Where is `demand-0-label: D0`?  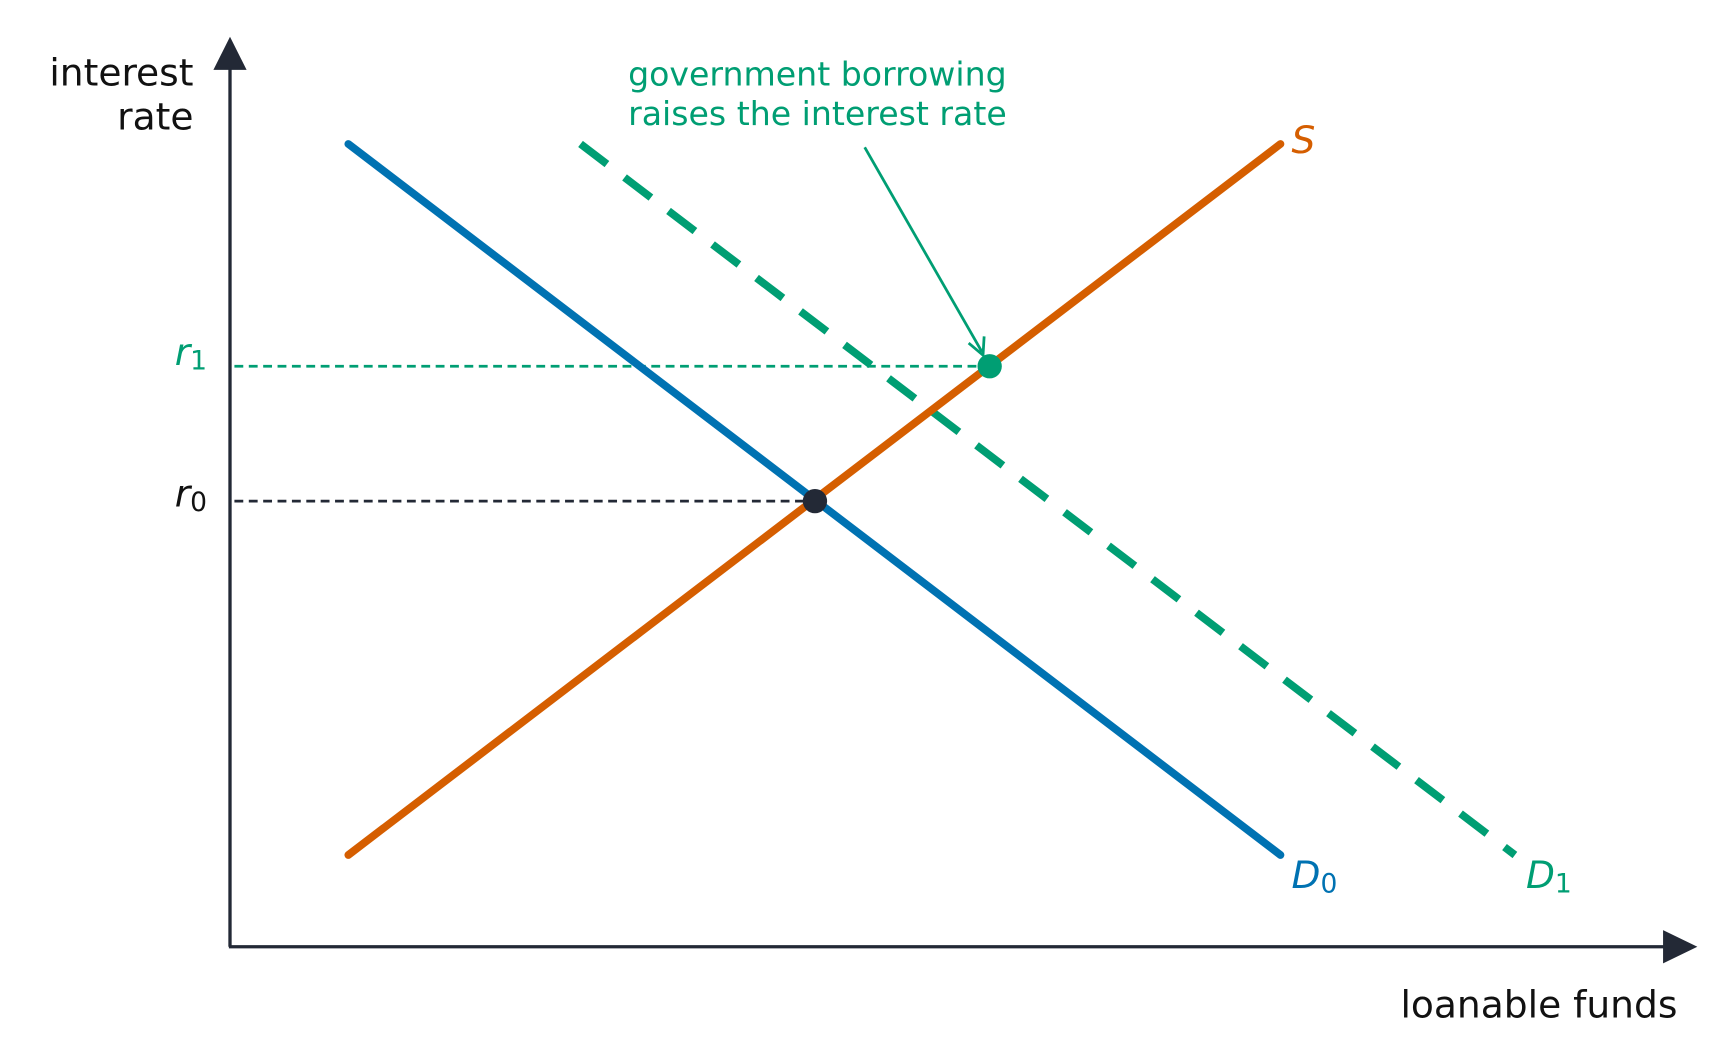 demand-0-label: D0 is located at coordinates (1315, 876).